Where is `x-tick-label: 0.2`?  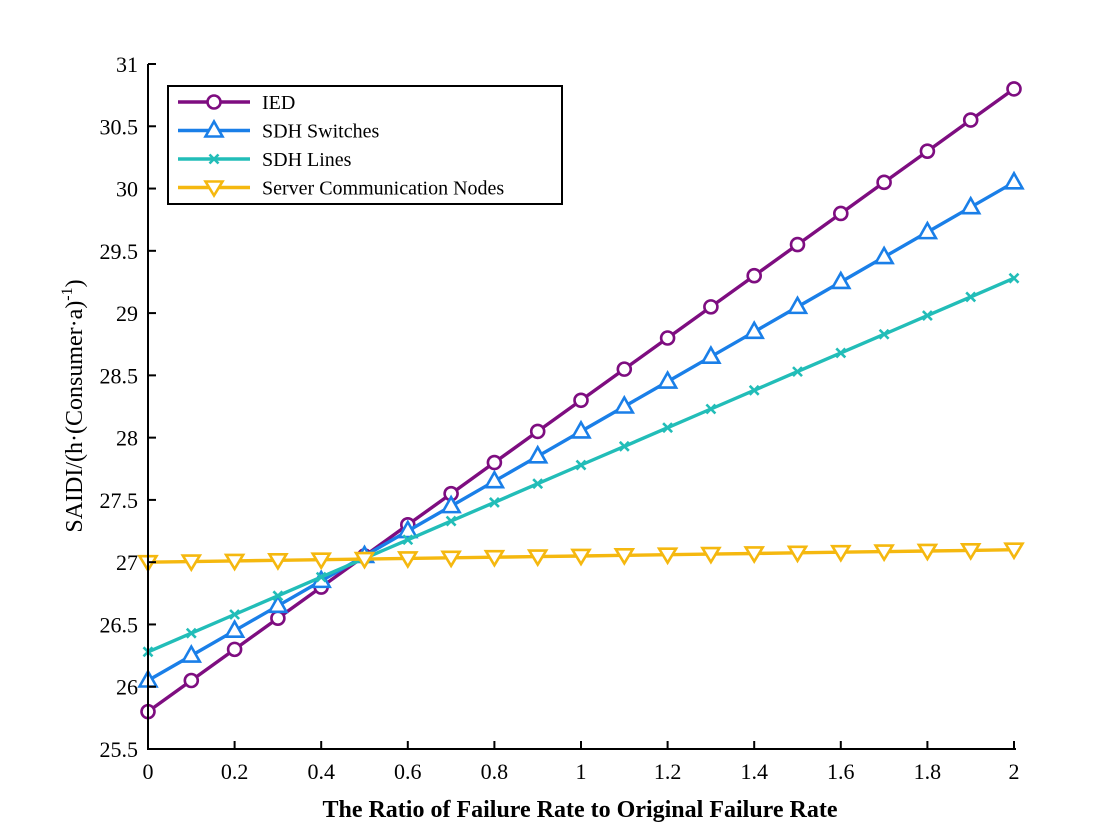 x-tick-label: 0.2 is located at coordinates (235, 771).